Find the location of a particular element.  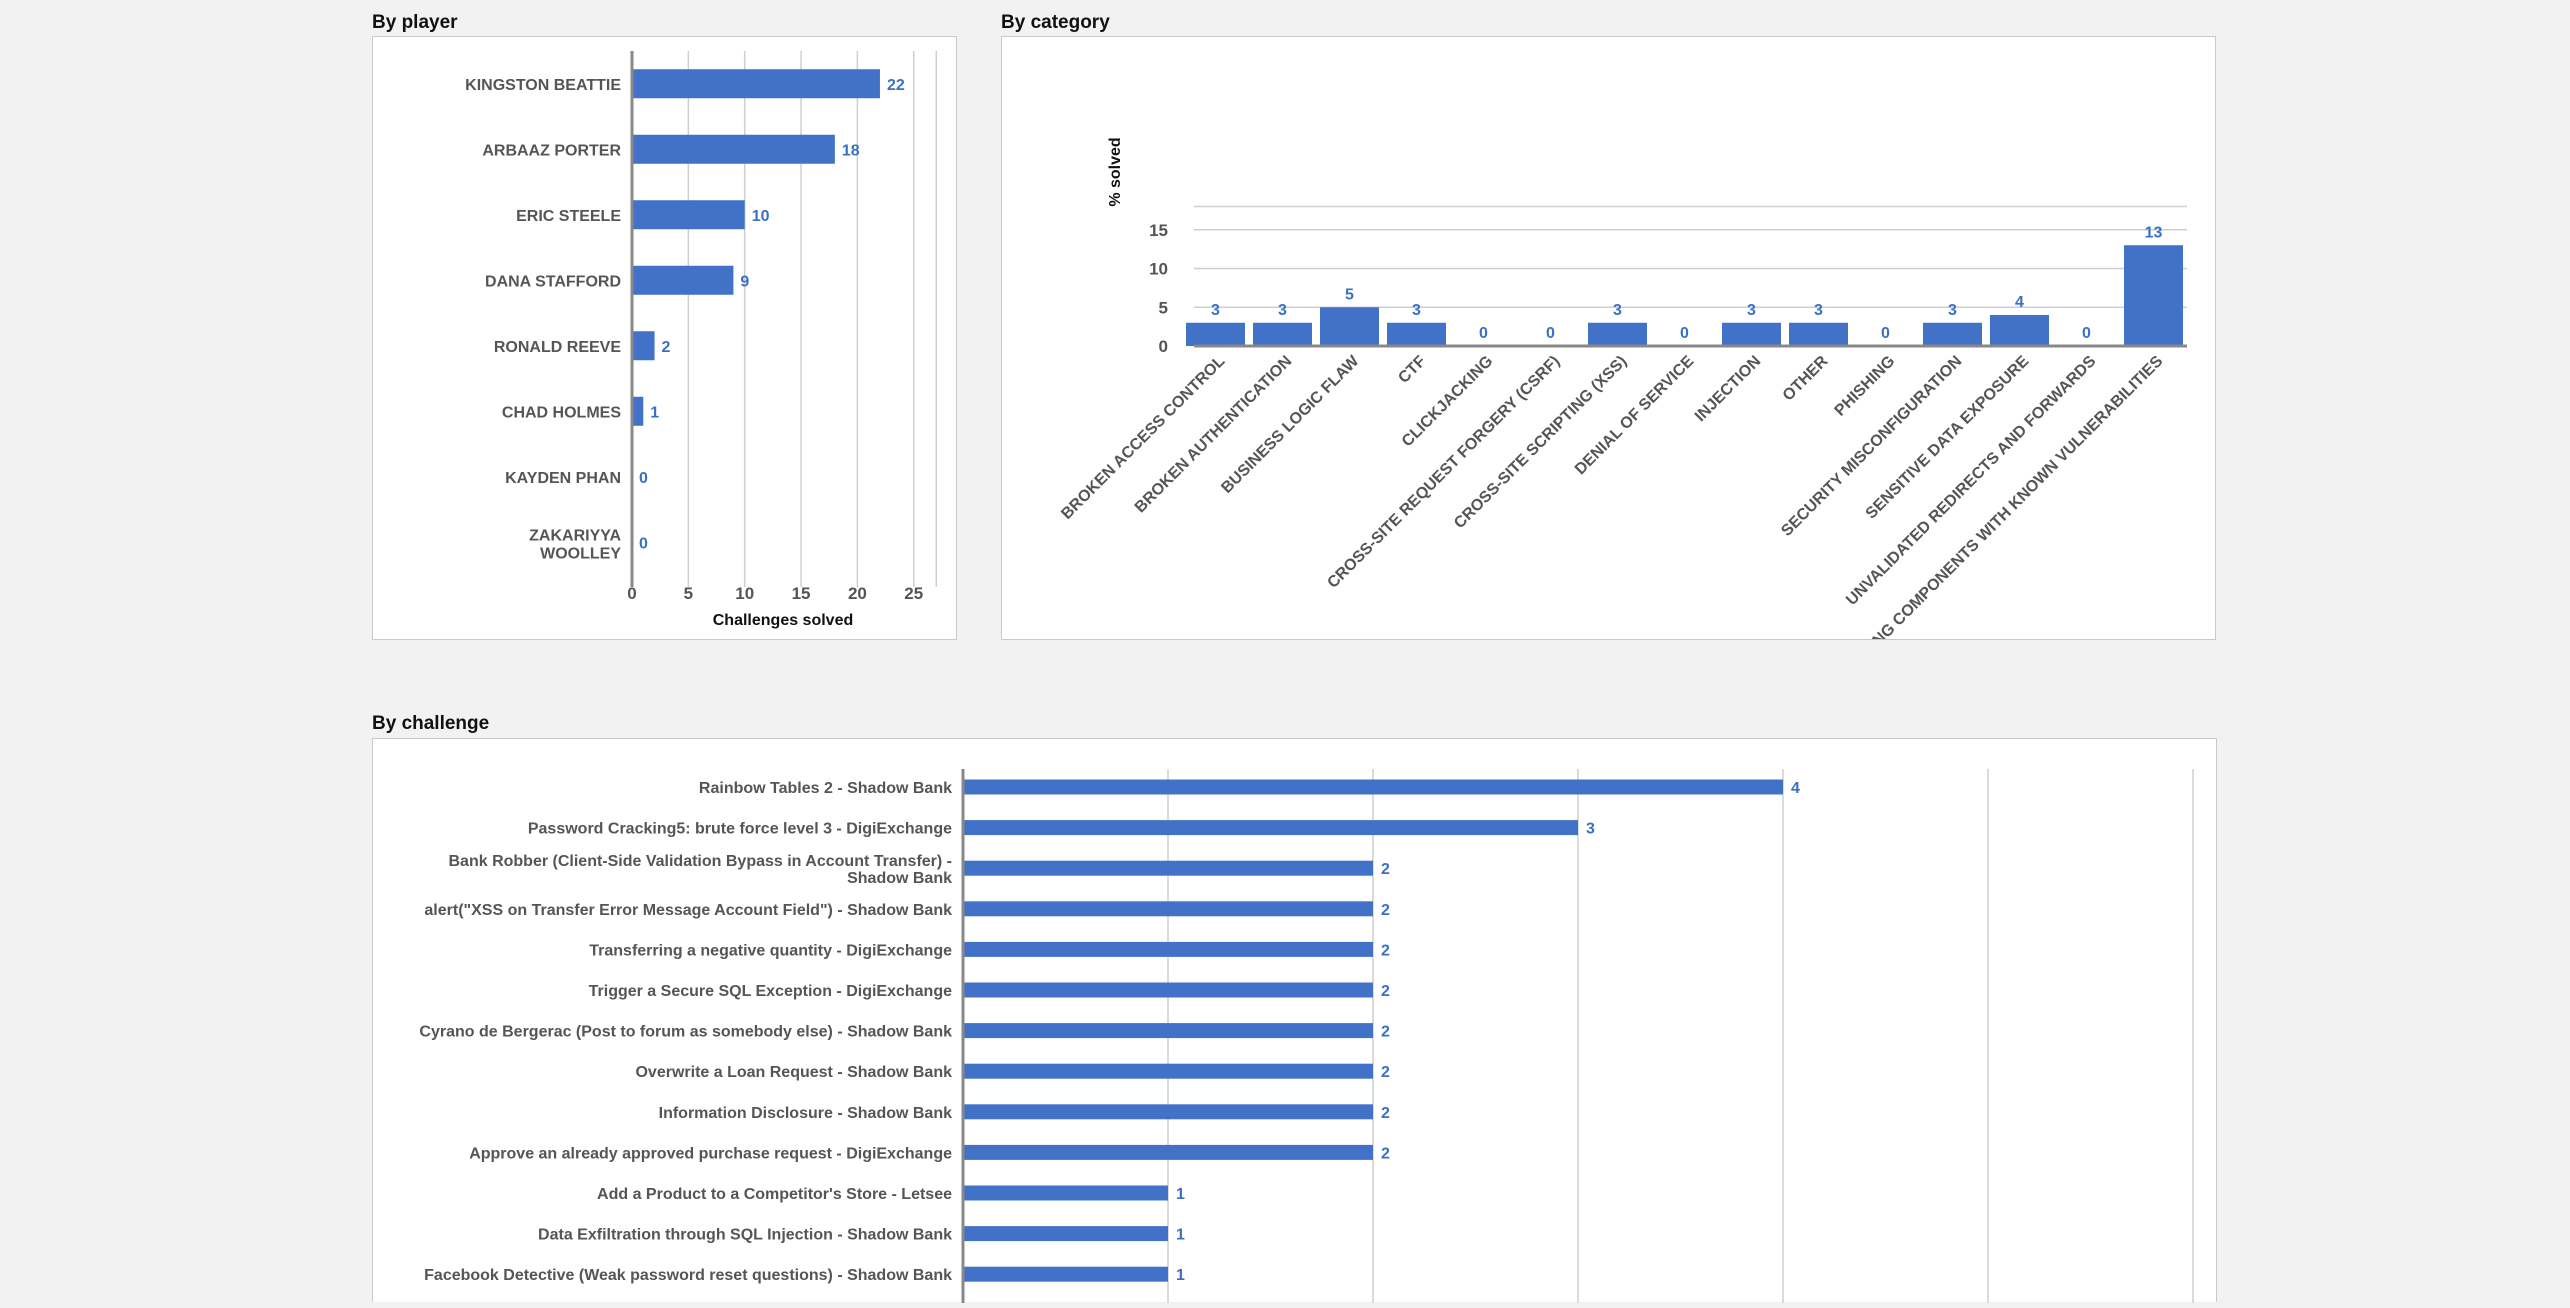

by-player-title: By player is located at coordinates (415, 22).